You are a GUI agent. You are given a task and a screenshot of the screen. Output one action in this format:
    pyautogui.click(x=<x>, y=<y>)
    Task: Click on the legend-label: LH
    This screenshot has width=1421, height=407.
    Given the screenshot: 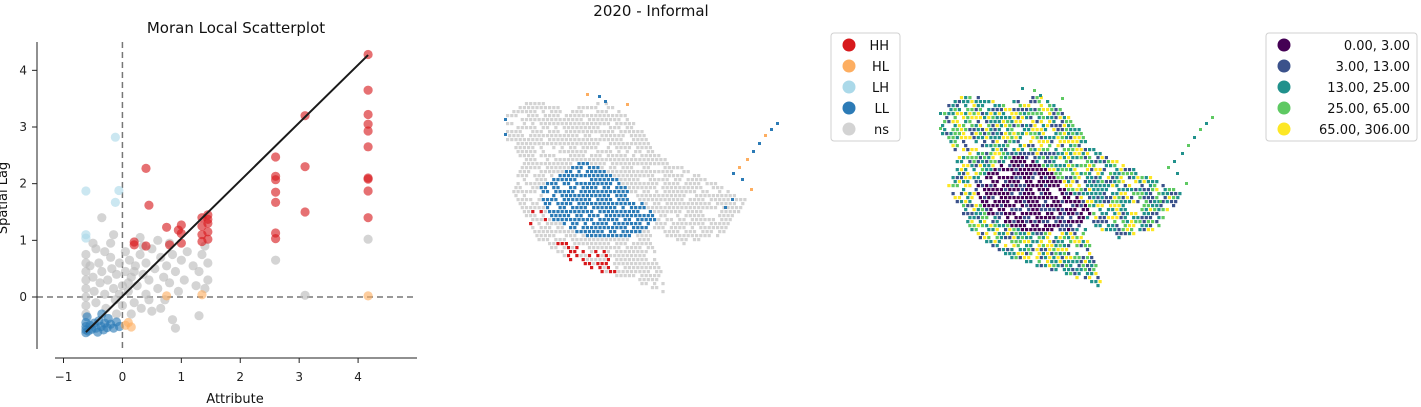 What is the action you would take?
    pyautogui.click(x=880, y=88)
    